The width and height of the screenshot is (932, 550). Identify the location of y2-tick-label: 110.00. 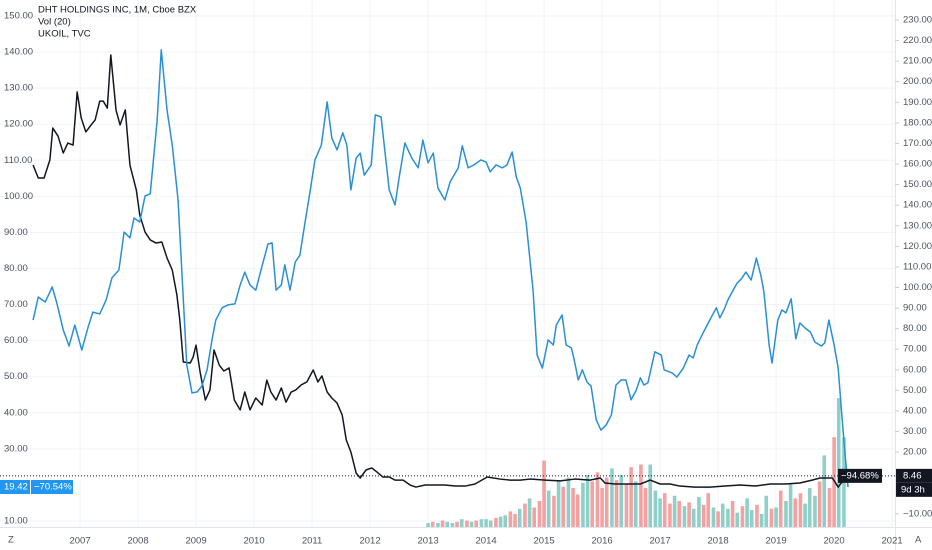
(917, 266).